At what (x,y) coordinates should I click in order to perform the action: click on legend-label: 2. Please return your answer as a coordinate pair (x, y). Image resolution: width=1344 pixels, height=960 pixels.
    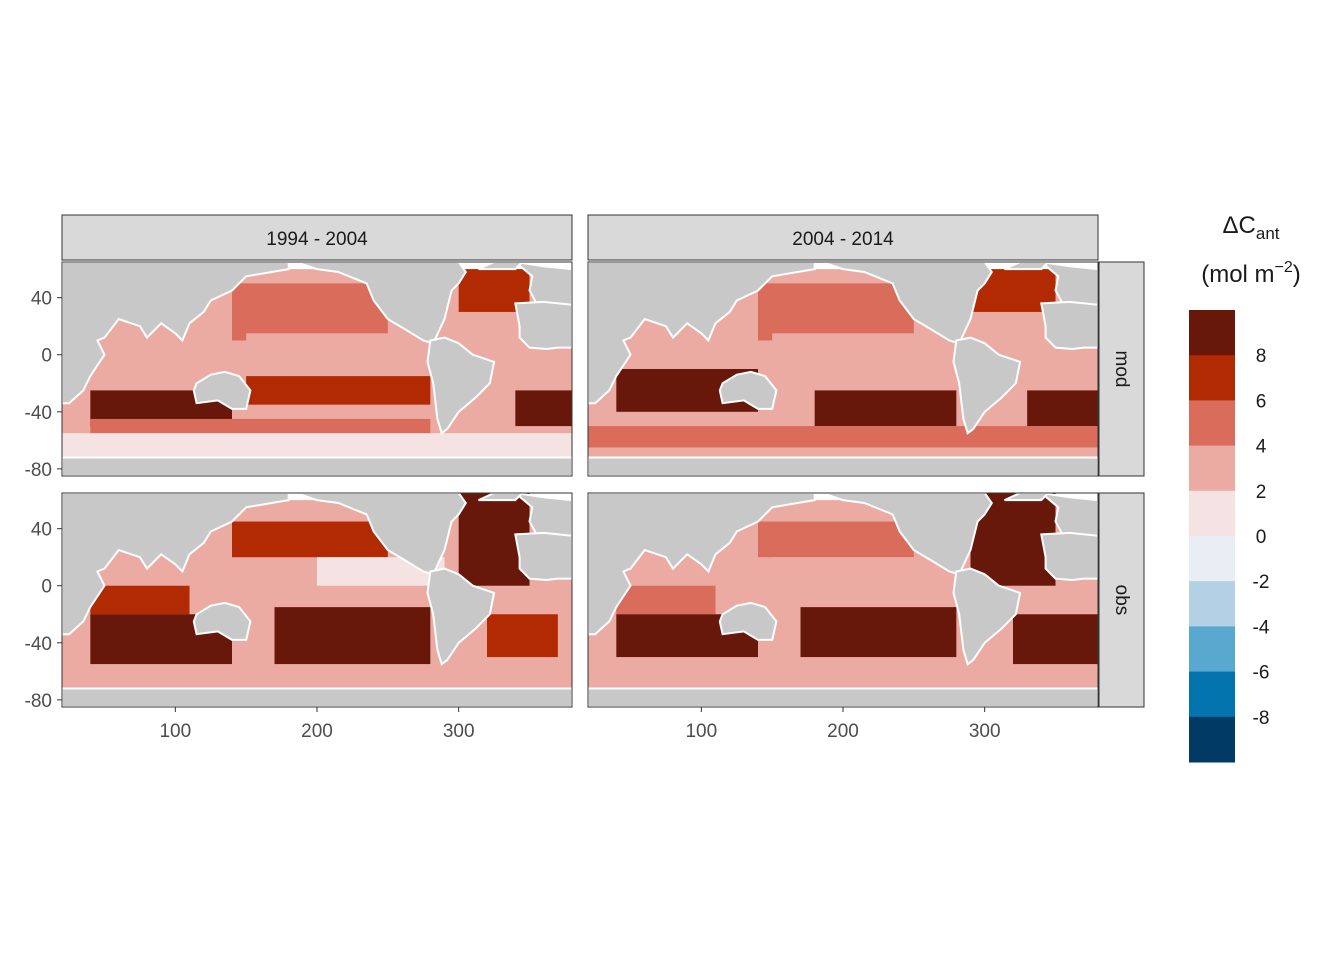
    Looking at the image, I should click on (1261, 492).